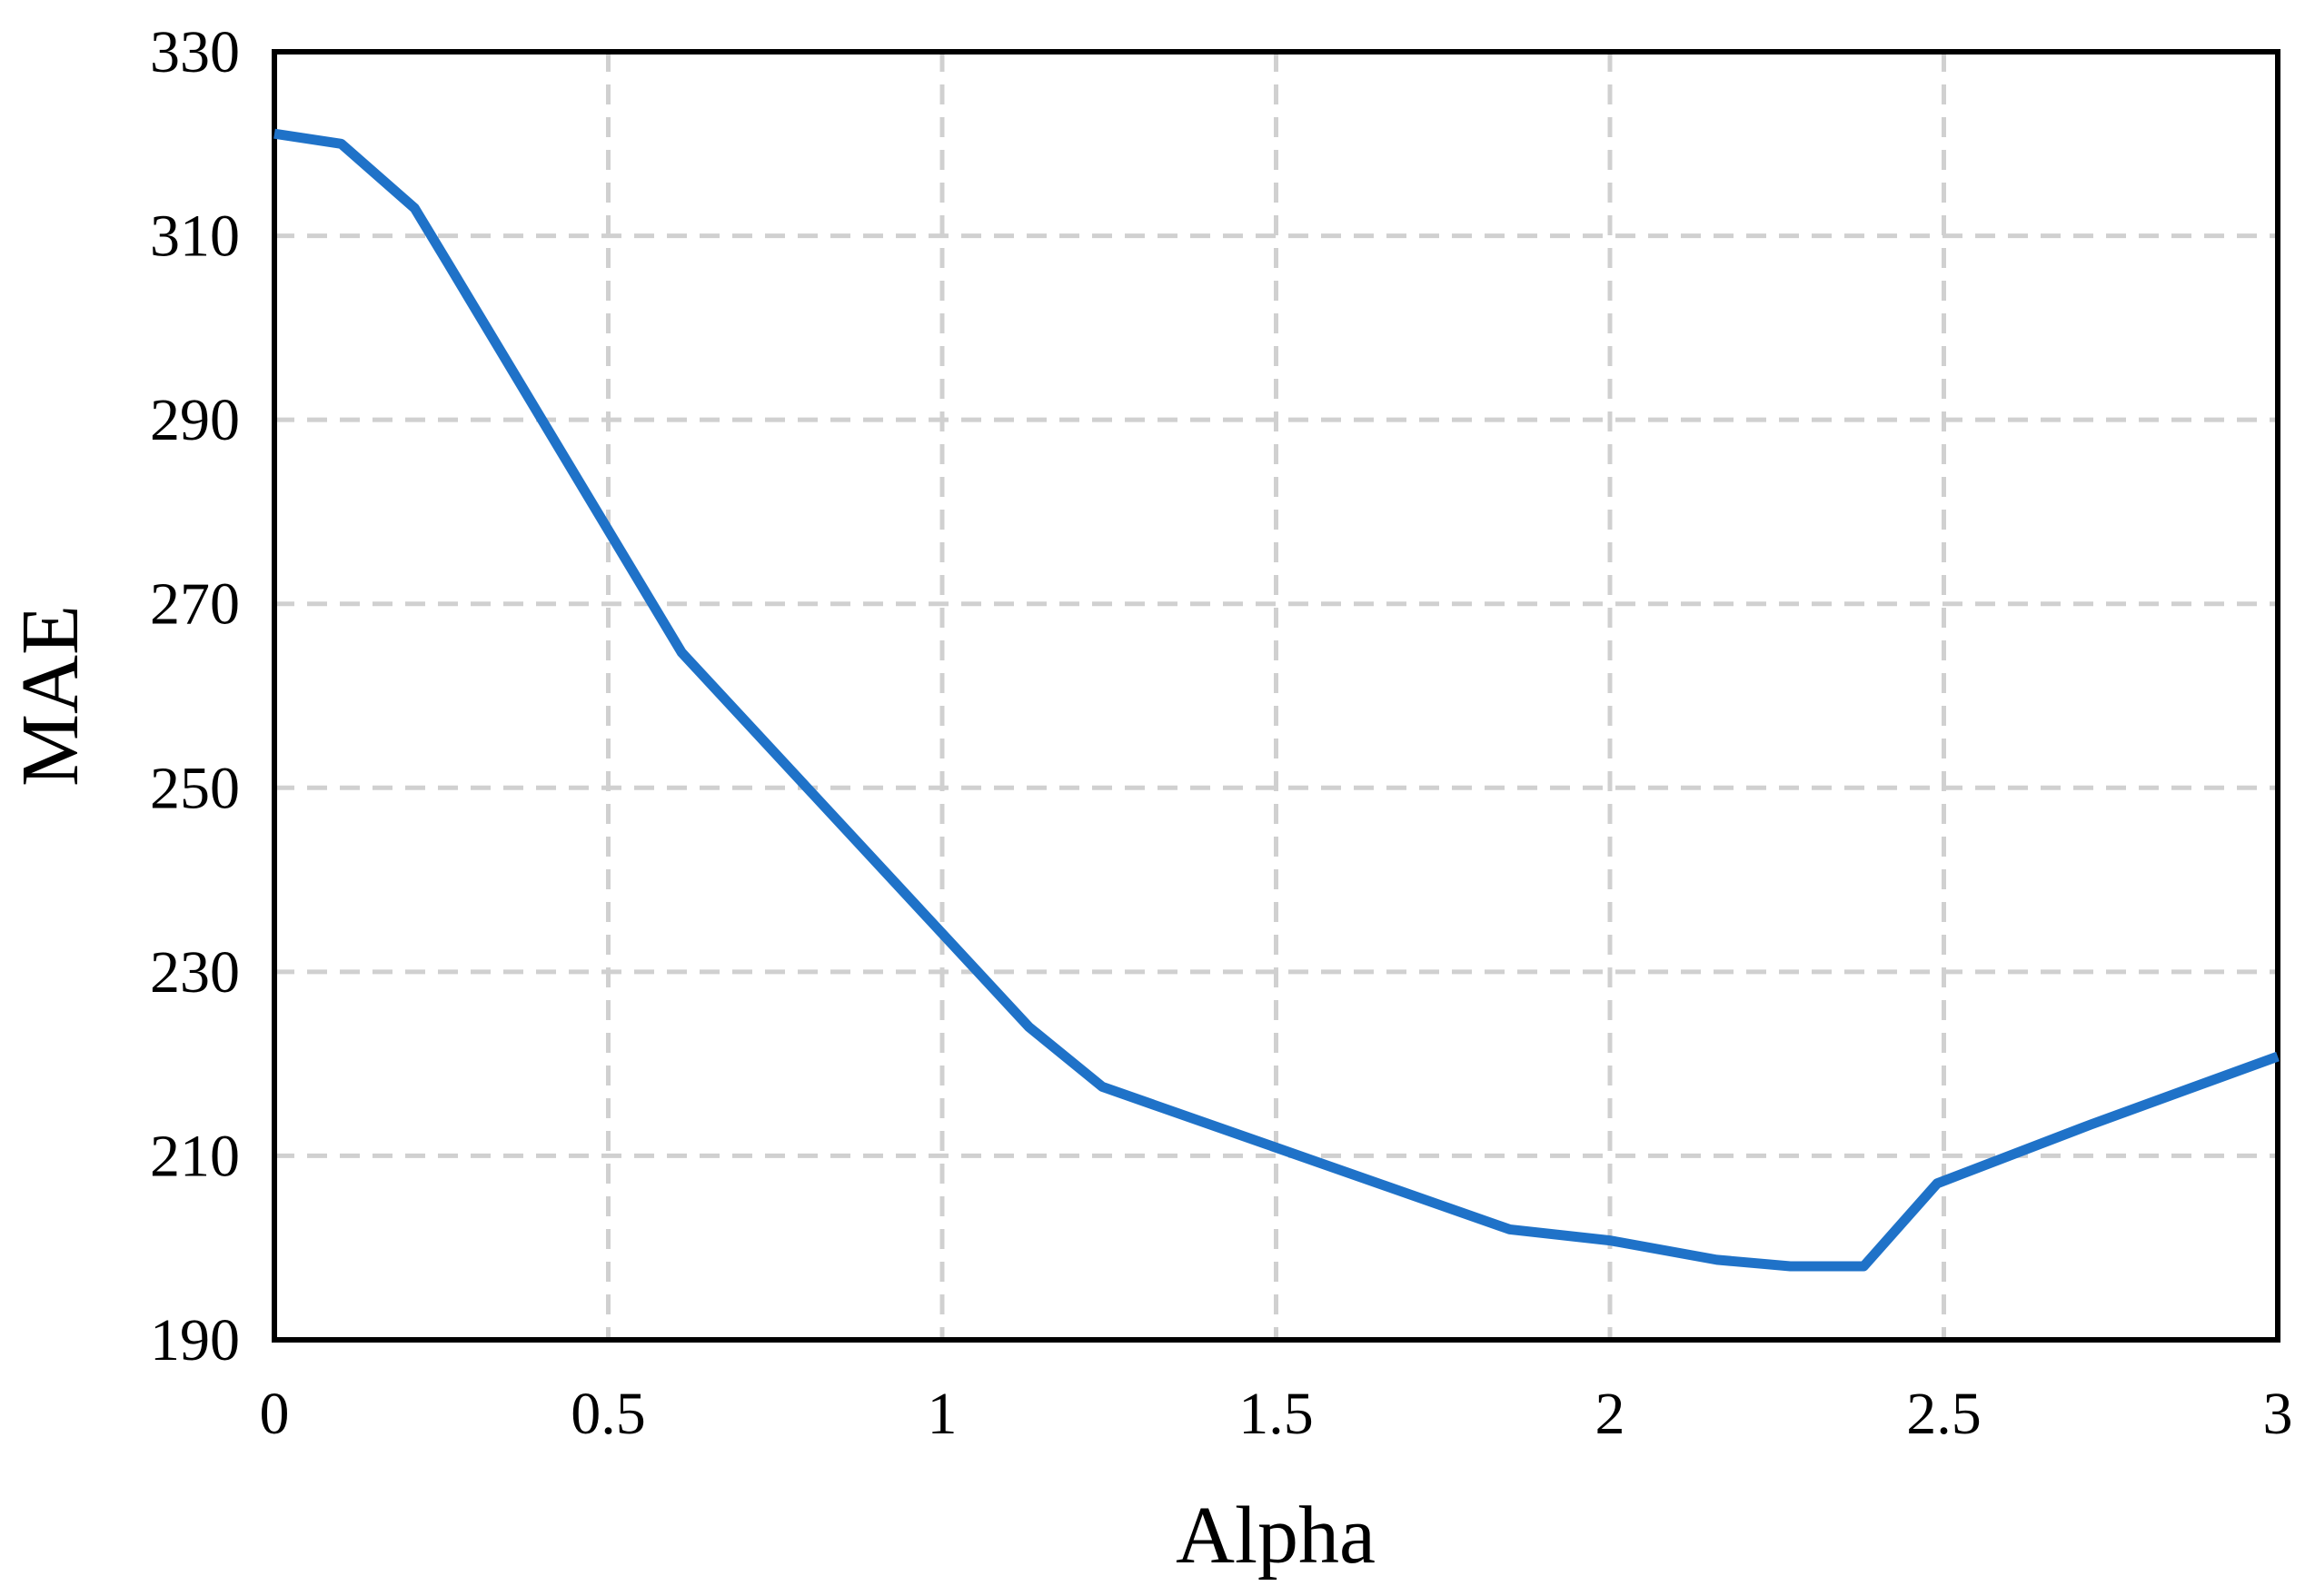 Image resolution: width=2315 pixels, height=1596 pixels. What do you see at coordinates (609, 1414) in the screenshot?
I see `x-tick-label: 0.5` at bounding box center [609, 1414].